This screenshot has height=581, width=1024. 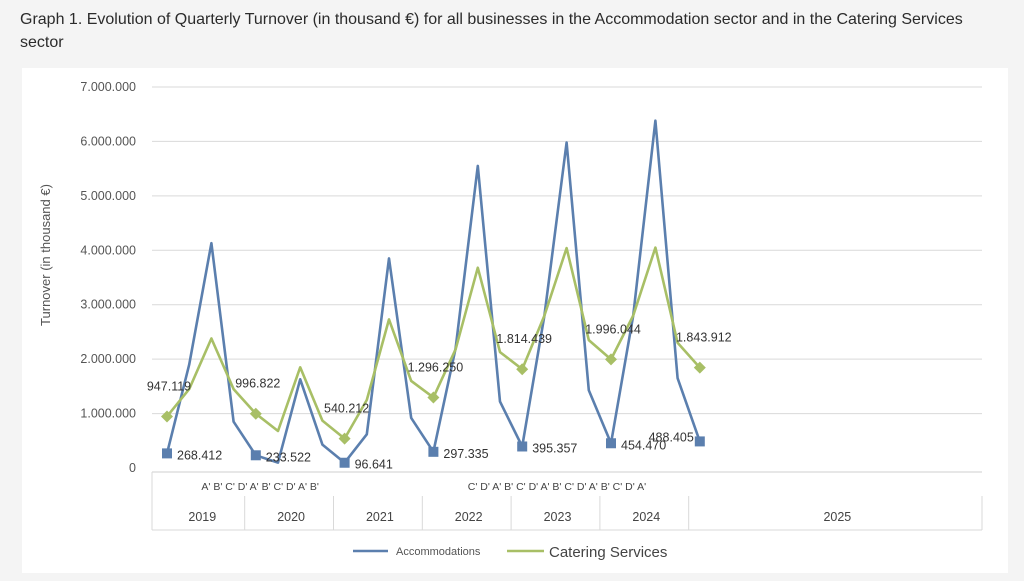 What do you see at coordinates (558, 517) in the screenshot?
I see `year-label: 2023` at bounding box center [558, 517].